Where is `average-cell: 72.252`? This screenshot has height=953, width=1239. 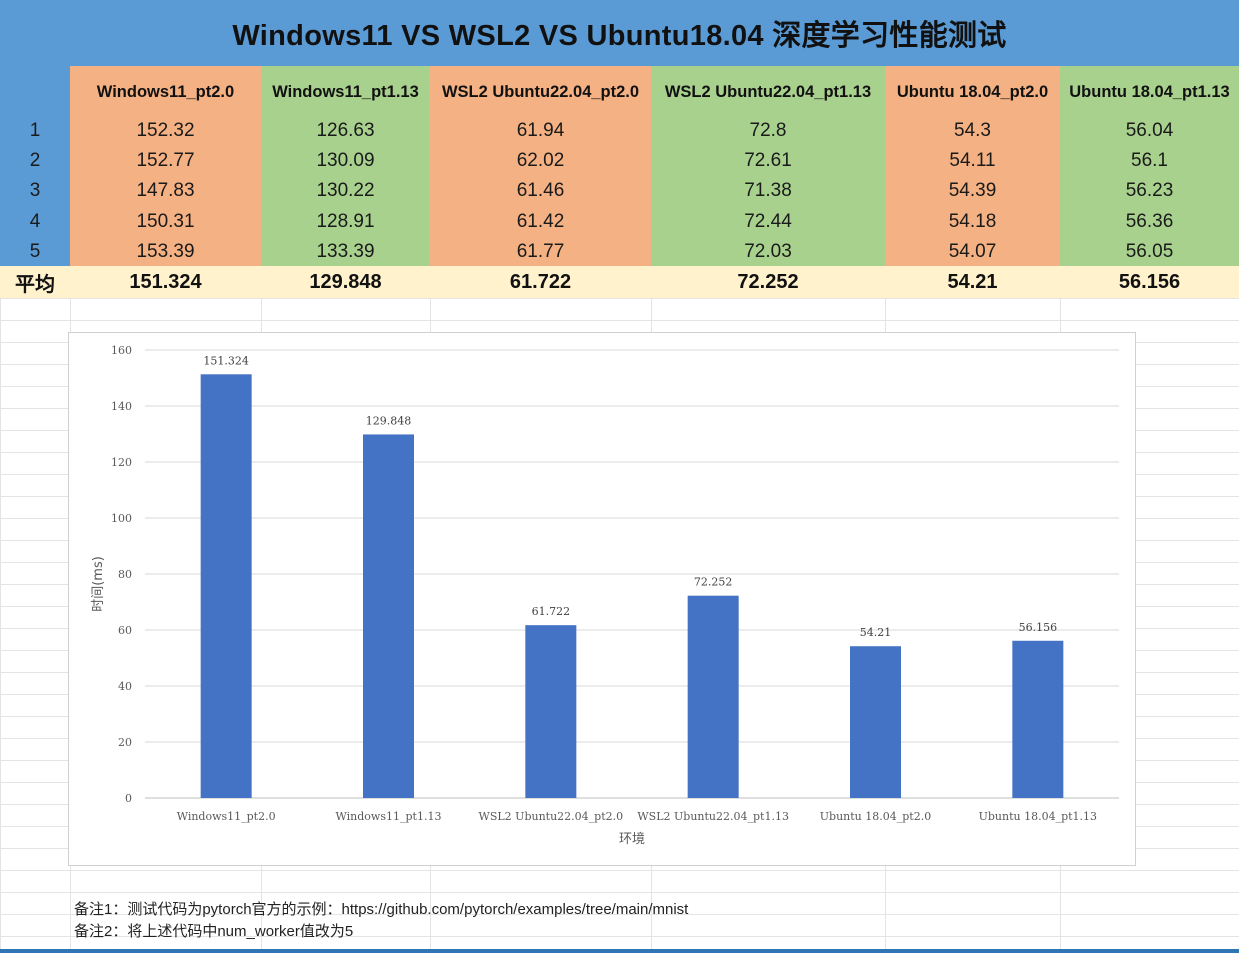
average-cell: 72.252 is located at coordinates (768, 281).